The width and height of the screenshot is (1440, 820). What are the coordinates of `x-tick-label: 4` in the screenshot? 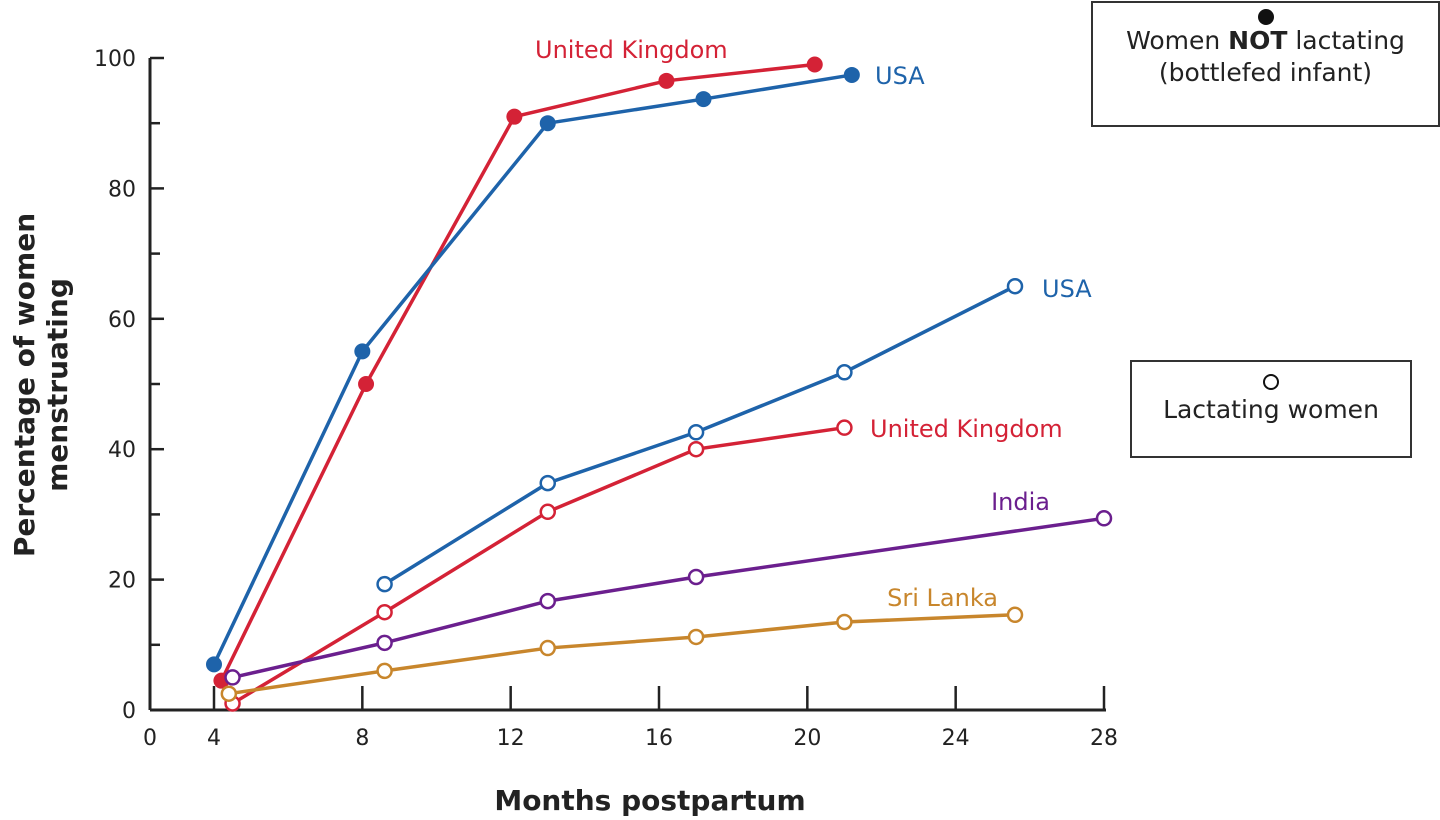 It's located at (214, 738).